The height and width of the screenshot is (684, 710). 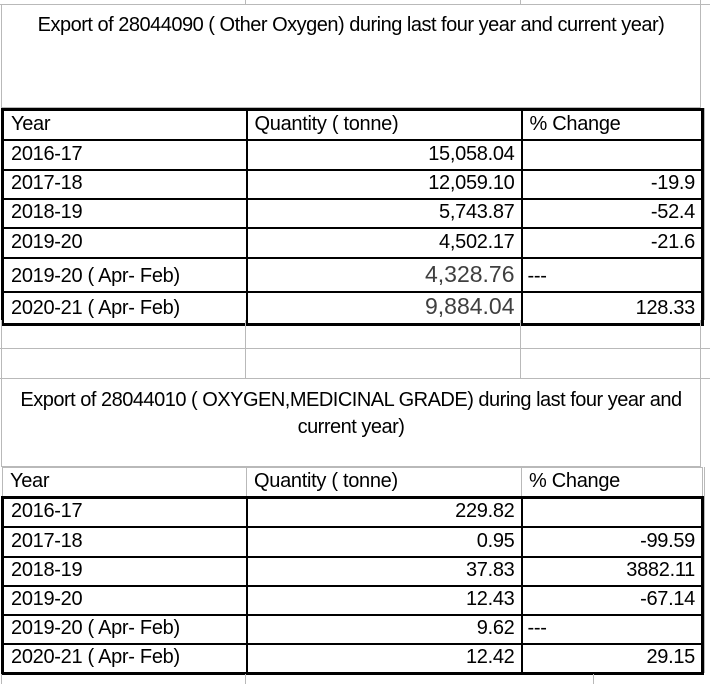 I want to click on table-row: 2018-19 5,743.87 -52.4, so click(x=352, y=213).